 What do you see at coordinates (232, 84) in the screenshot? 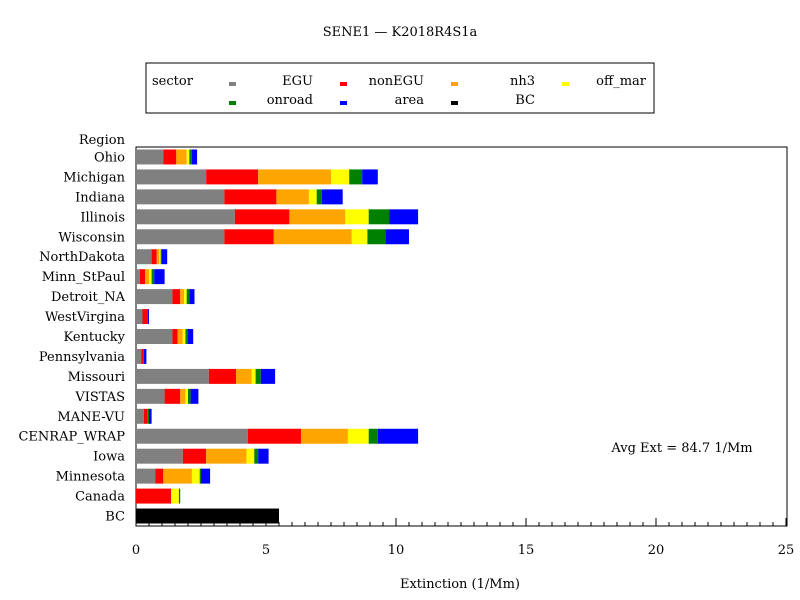
I see `legend-swatch-egu` at bounding box center [232, 84].